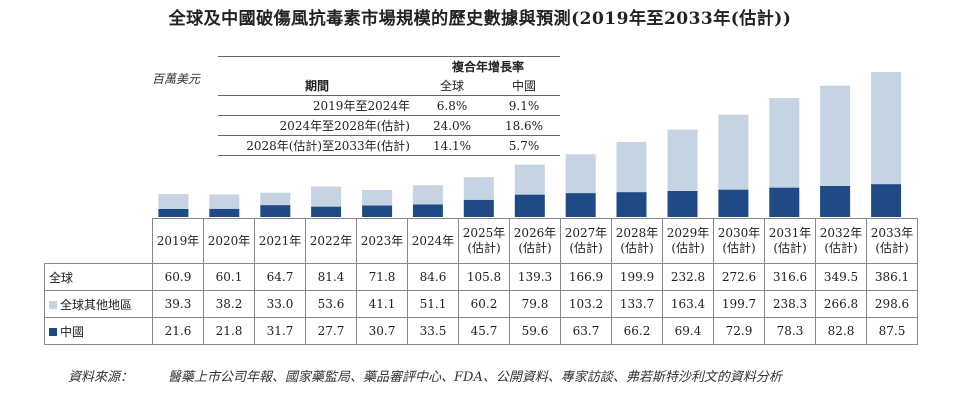 The image size is (960, 415). Describe the element at coordinates (178, 331) in the screenshot. I see `china-value: 21.6` at that location.